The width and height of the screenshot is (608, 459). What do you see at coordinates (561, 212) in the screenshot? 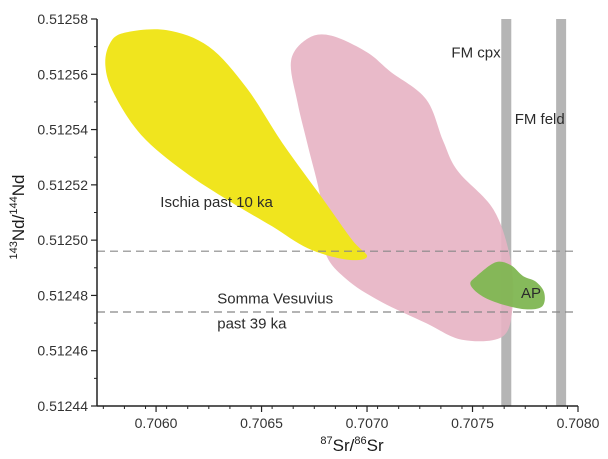
I see `band-fm-feld` at bounding box center [561, 212].